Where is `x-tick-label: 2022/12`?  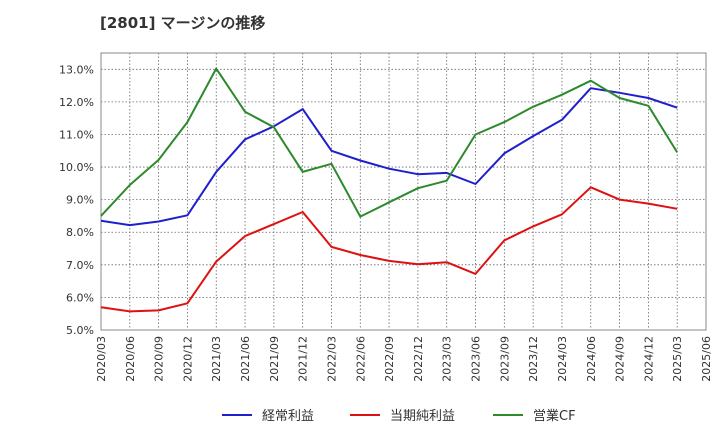
x-tick-label: 2022/12 is located at coordinates (418, 359).